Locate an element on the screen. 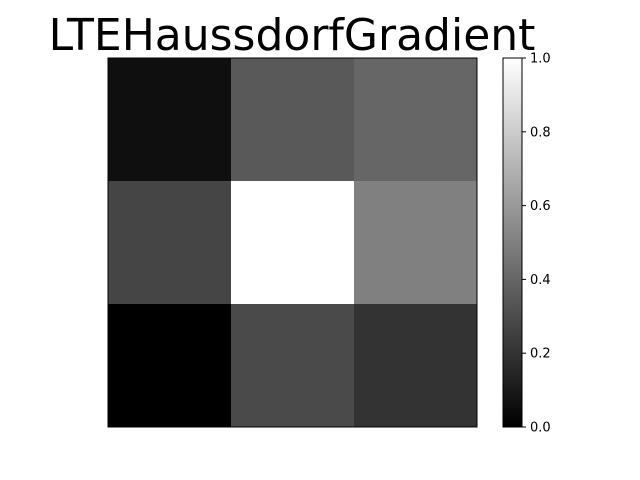  colorbar-tick-label: 0.0 is located at coordinates (540, 428).